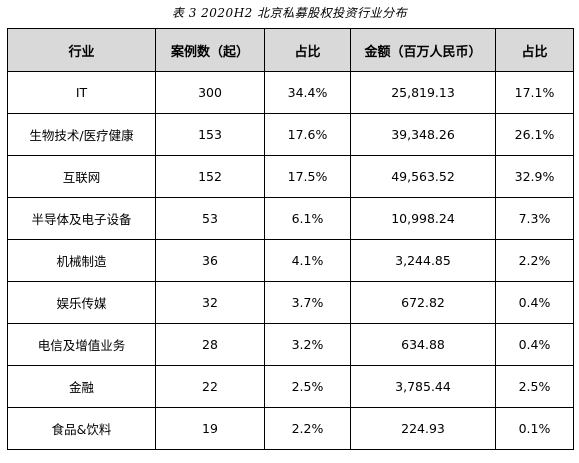  I want to click on cell-amount: 49,563.52, so click(423, 176).